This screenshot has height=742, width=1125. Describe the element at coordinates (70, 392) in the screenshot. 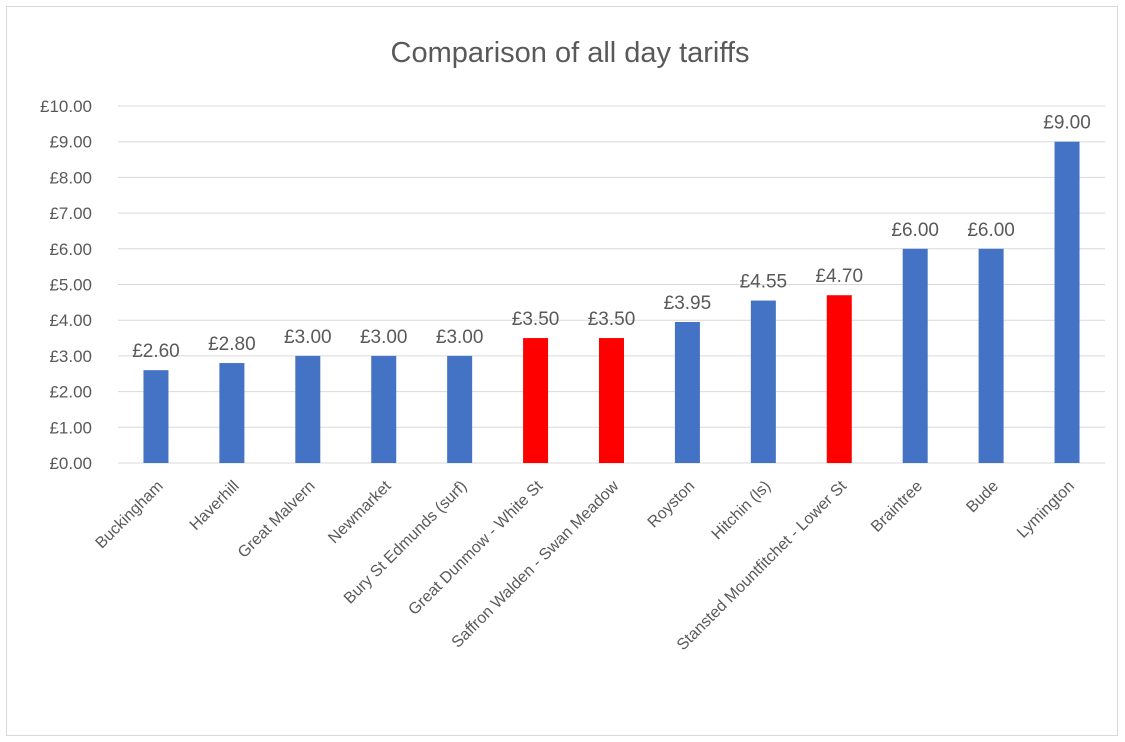

I see `y-tick-label: £2.00` at that location.